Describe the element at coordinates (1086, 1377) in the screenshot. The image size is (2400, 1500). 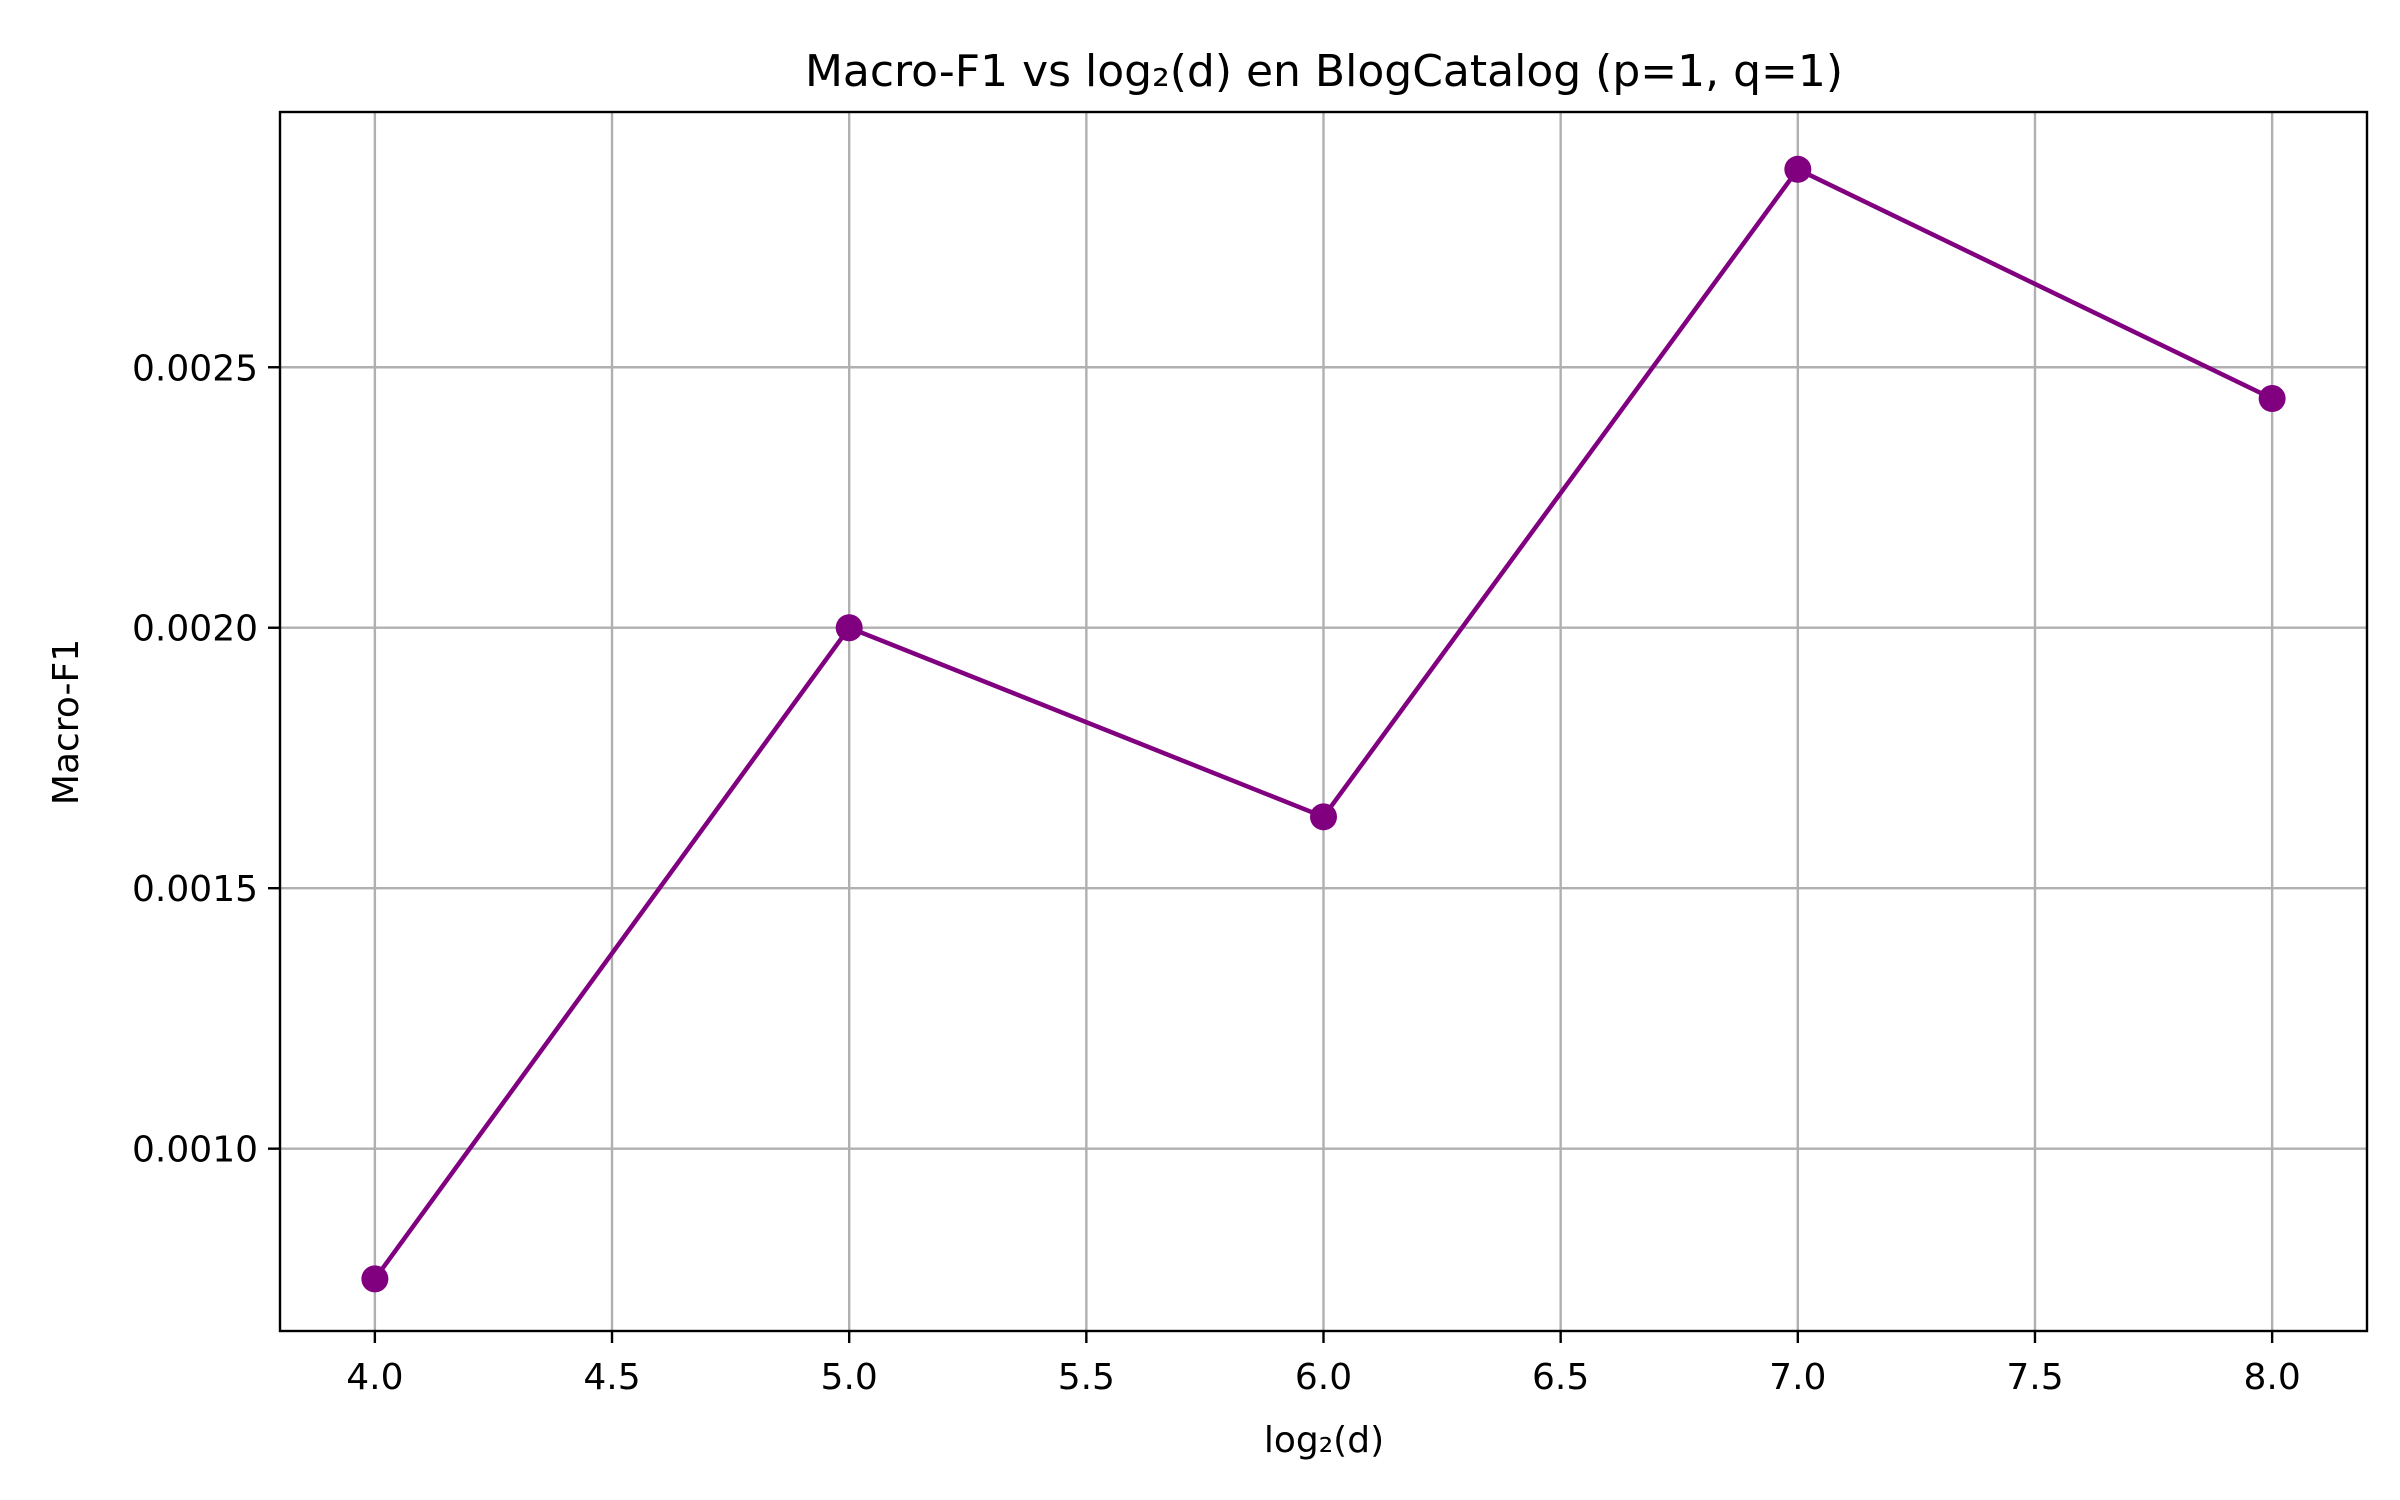
I see `x-tick-label: 5.5` at that location.